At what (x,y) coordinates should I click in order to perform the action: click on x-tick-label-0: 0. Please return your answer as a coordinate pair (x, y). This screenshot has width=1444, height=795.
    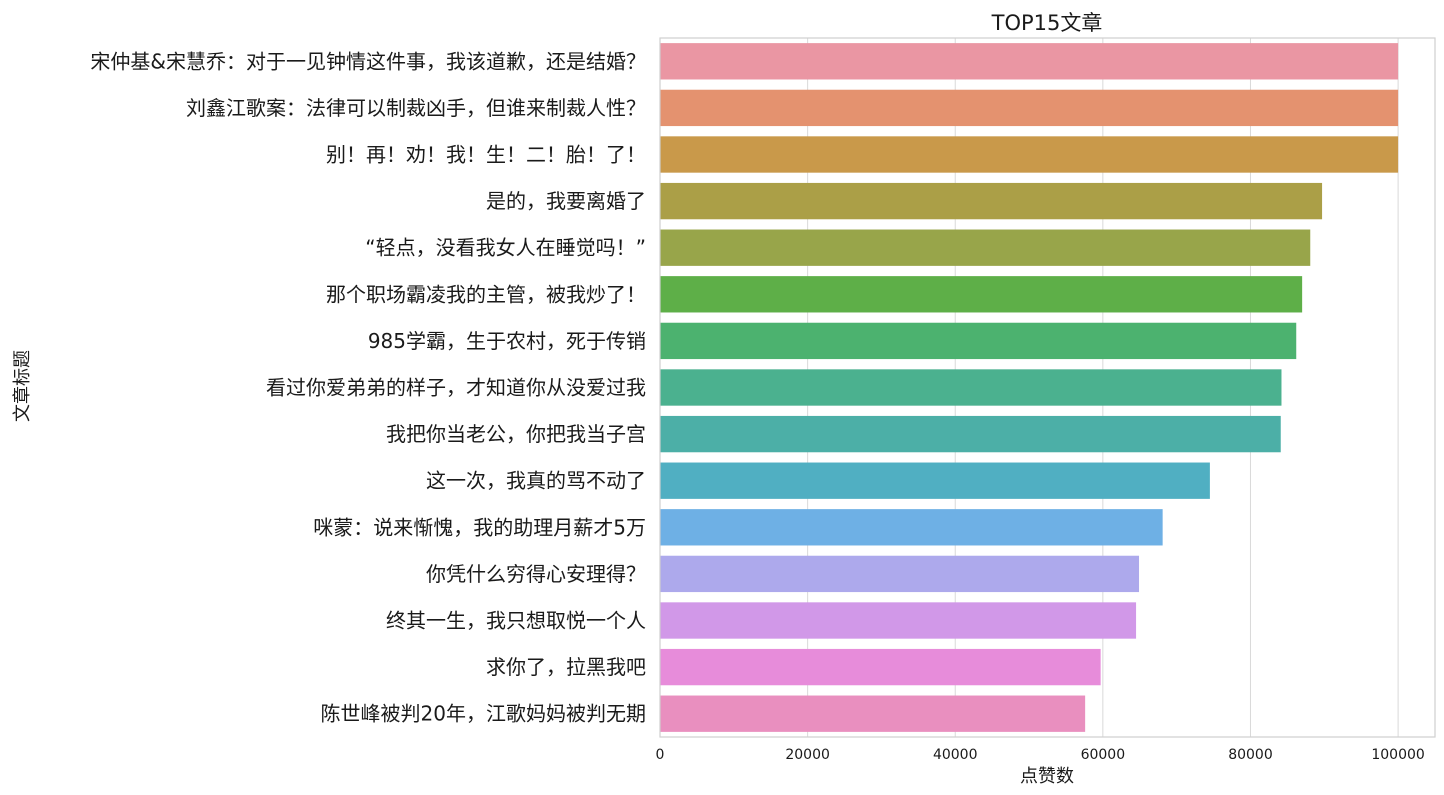
    Looking at the image, I should click on (660, 755).